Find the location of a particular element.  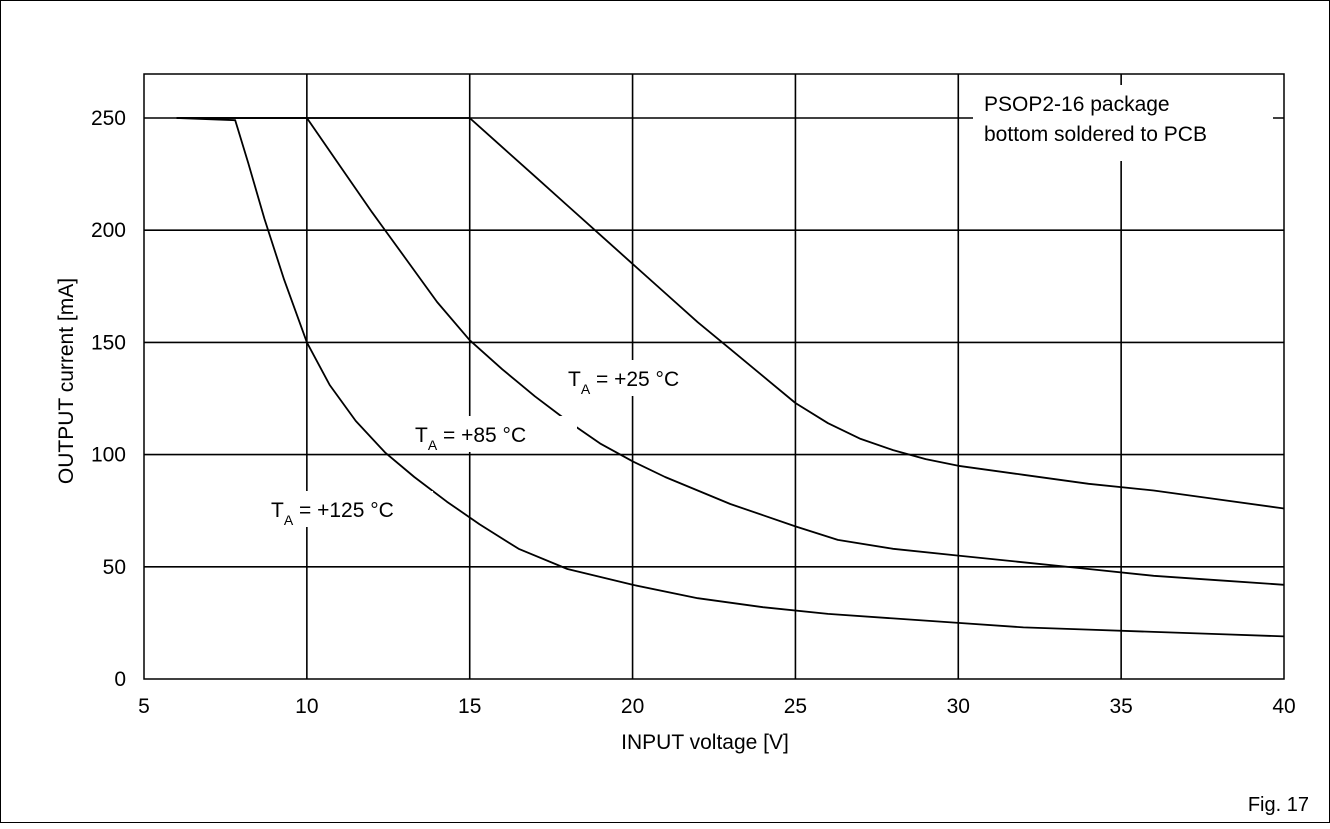

y-tick-label: 100 is located at coordinates (108, 455).